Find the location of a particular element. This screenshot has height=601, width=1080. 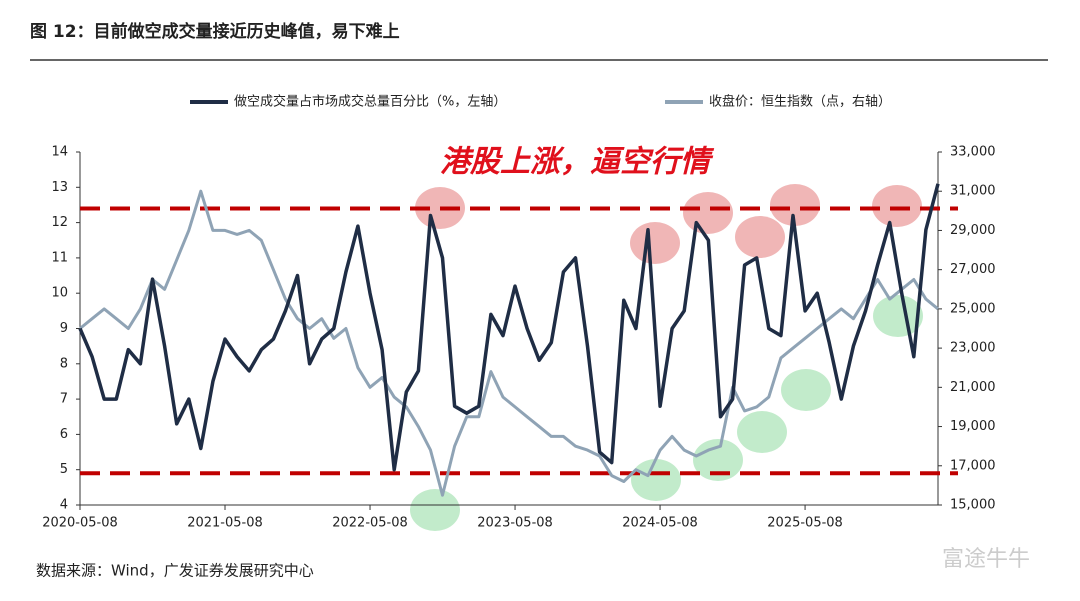

y-tick-label: 13 is located at coordinates (59, 187).